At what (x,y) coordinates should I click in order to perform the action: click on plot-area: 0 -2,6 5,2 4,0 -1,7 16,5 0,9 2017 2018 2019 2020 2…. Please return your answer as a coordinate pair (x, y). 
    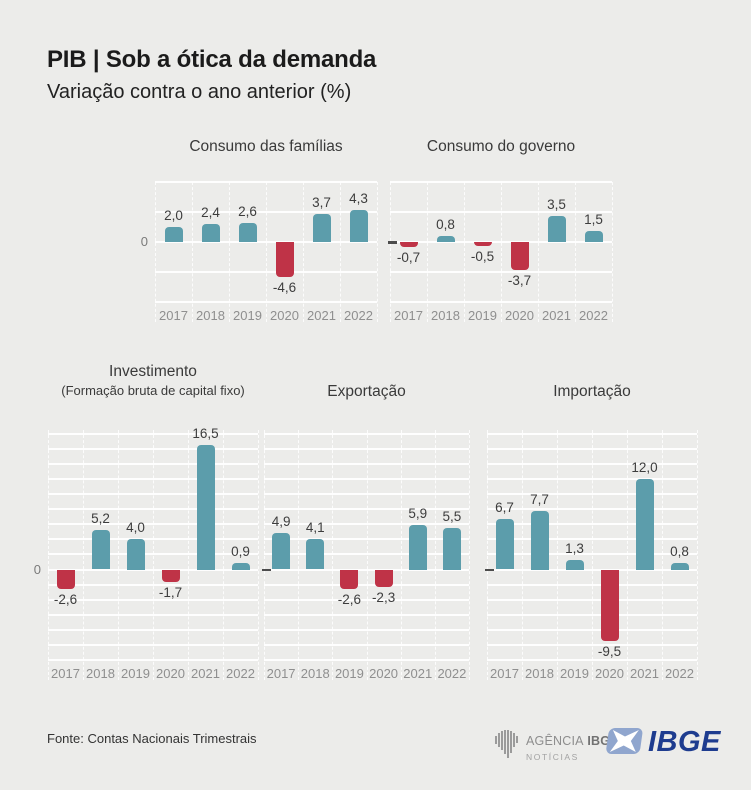
    Looking at the image, I should click on (146, 553).